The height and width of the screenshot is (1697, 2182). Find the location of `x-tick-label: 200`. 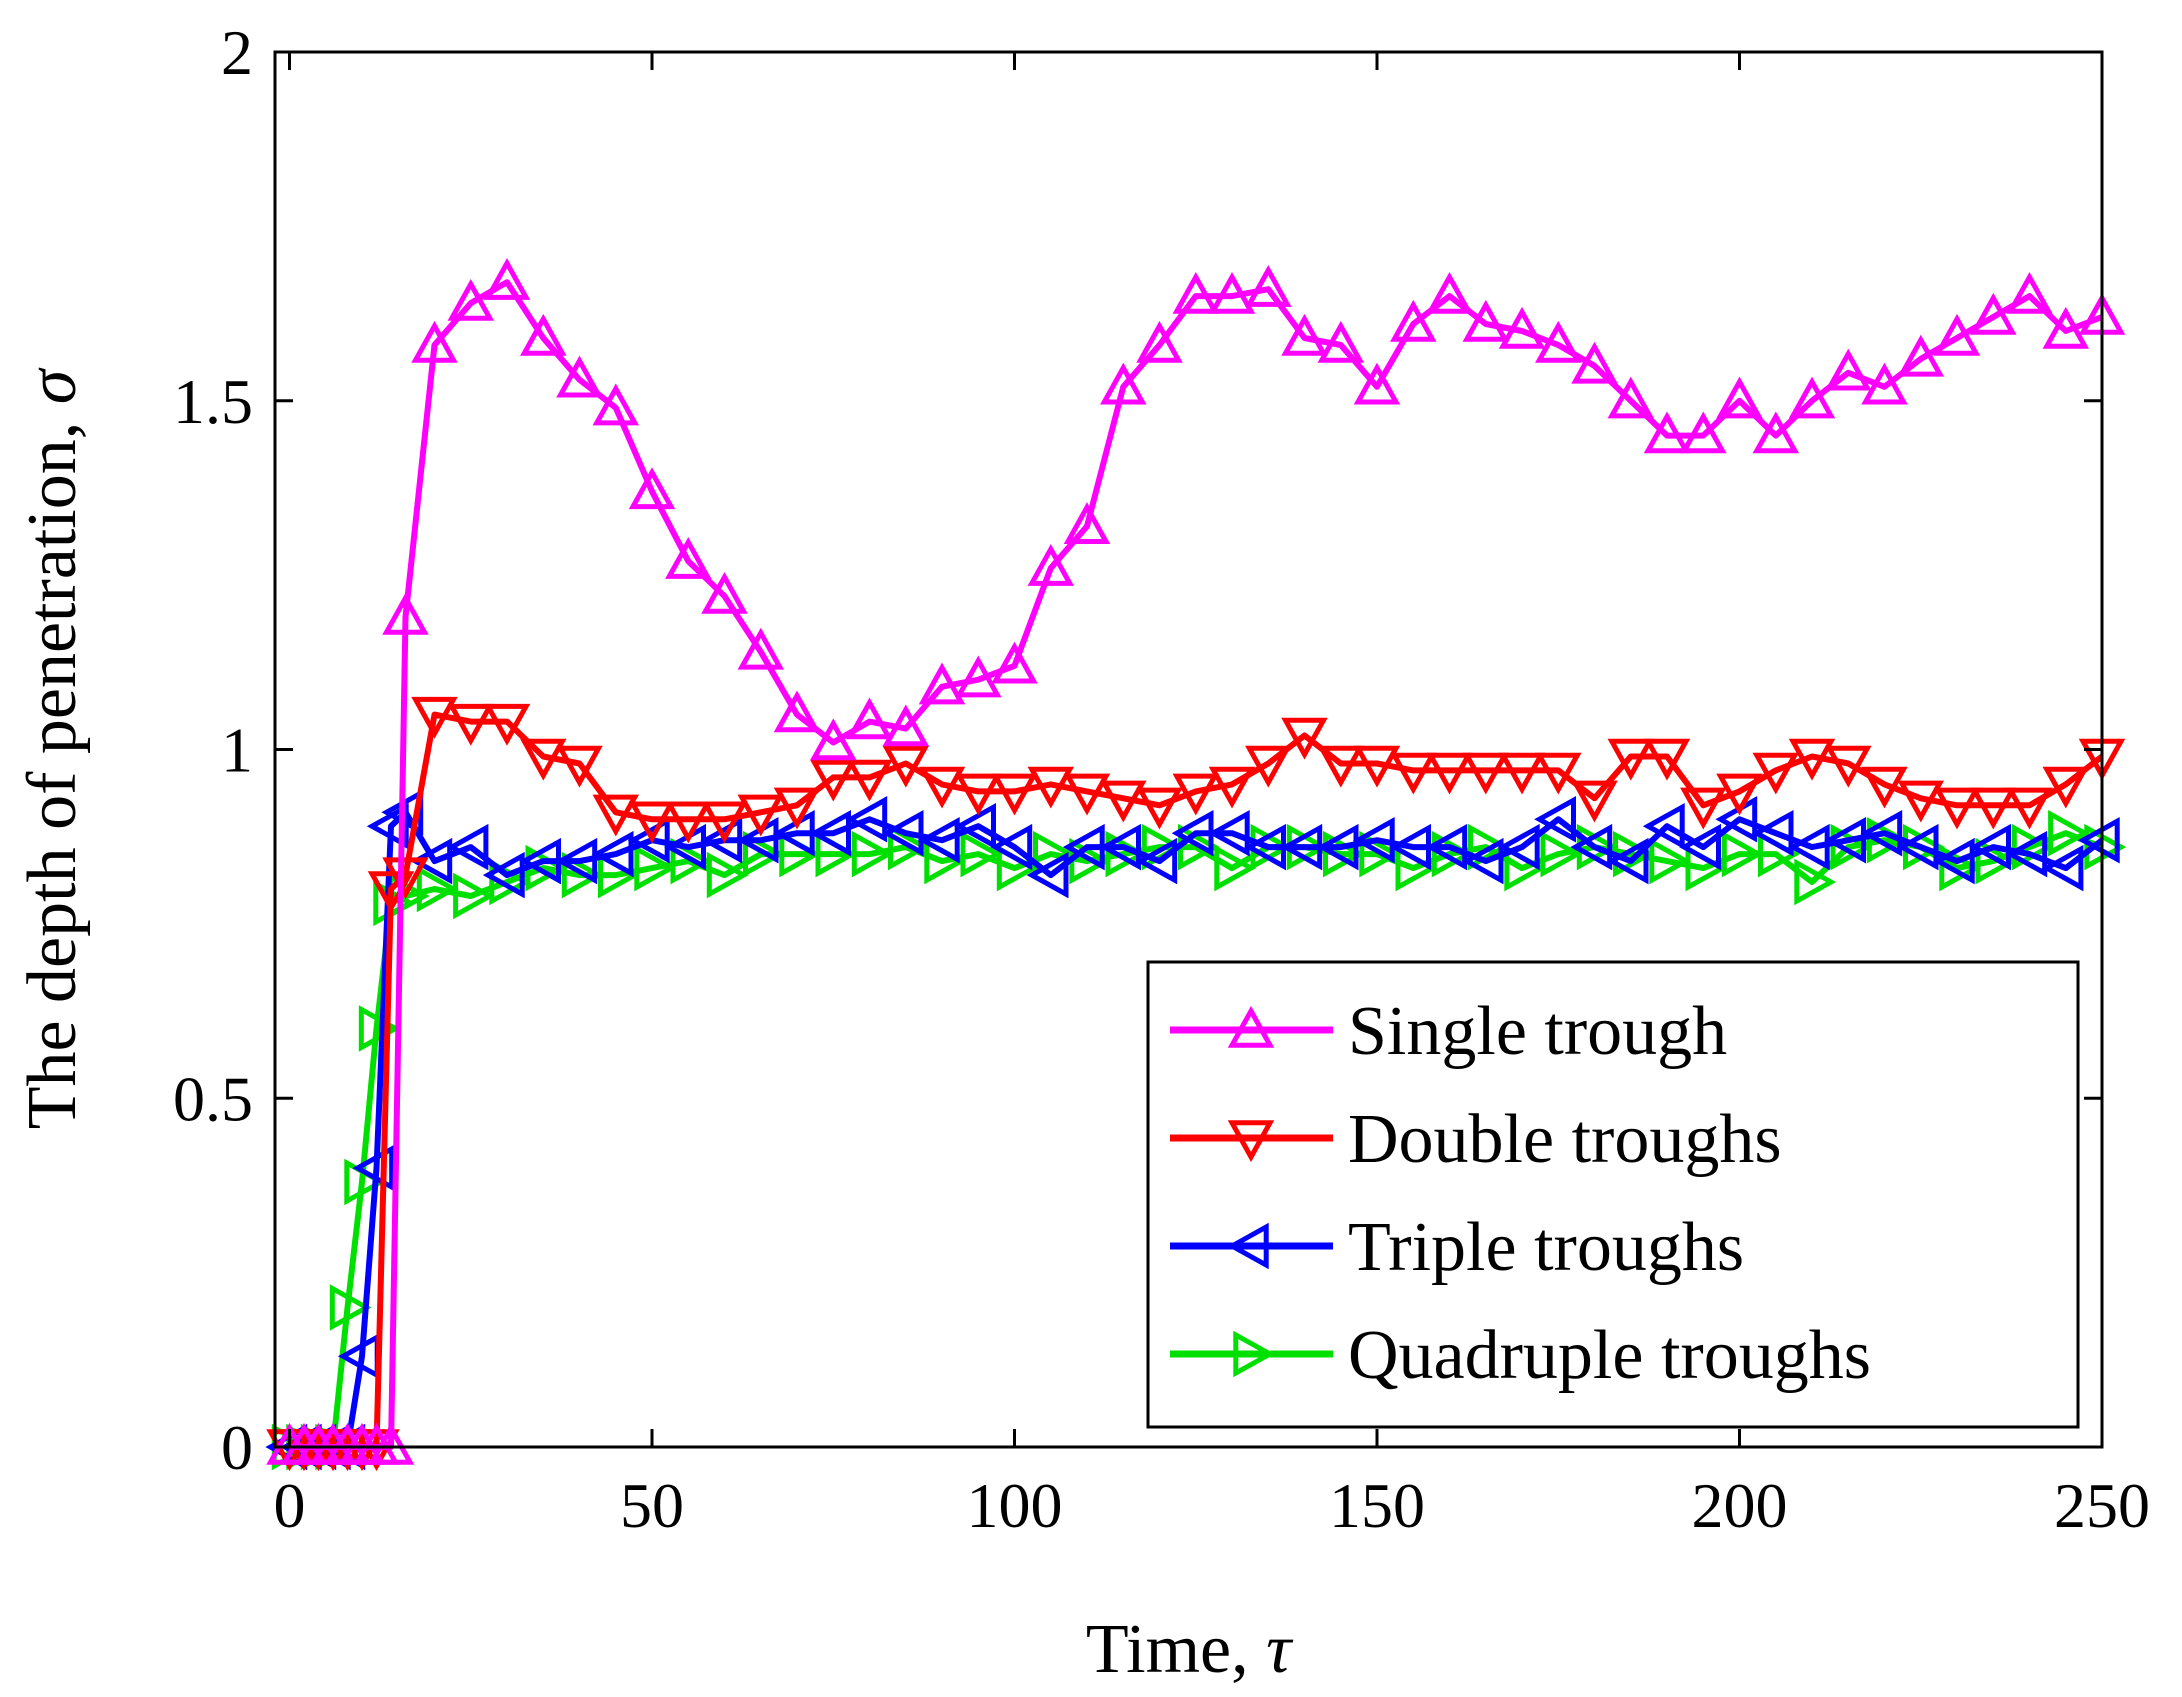

x-tick-label: 200 is located at coordinates (1740, 1505).